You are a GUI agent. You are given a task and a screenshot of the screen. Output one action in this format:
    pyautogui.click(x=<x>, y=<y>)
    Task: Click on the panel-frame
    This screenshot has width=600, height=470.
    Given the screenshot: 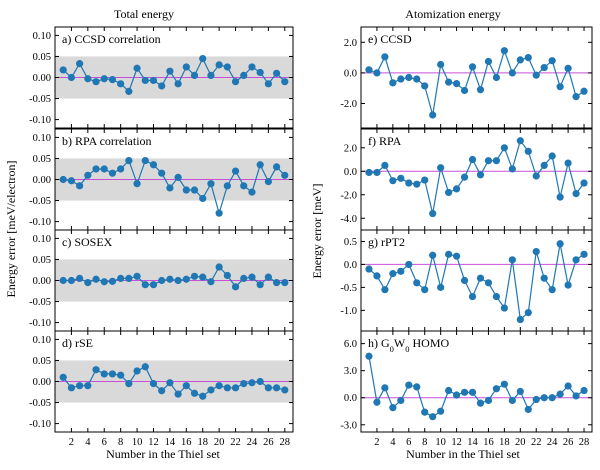 What is the action you would take?
    pyautogui.click(x=476, y=77)
    